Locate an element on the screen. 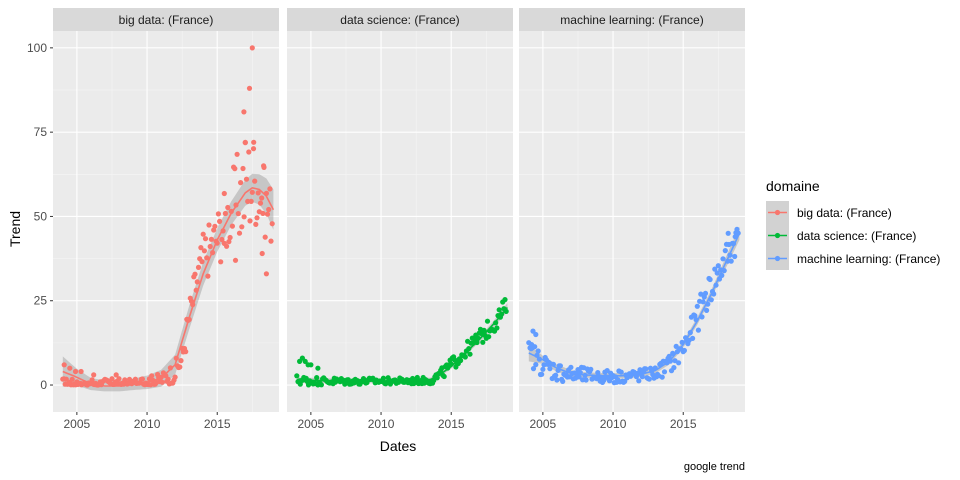  legend-title: domaine is located at coordinates (793, 186).